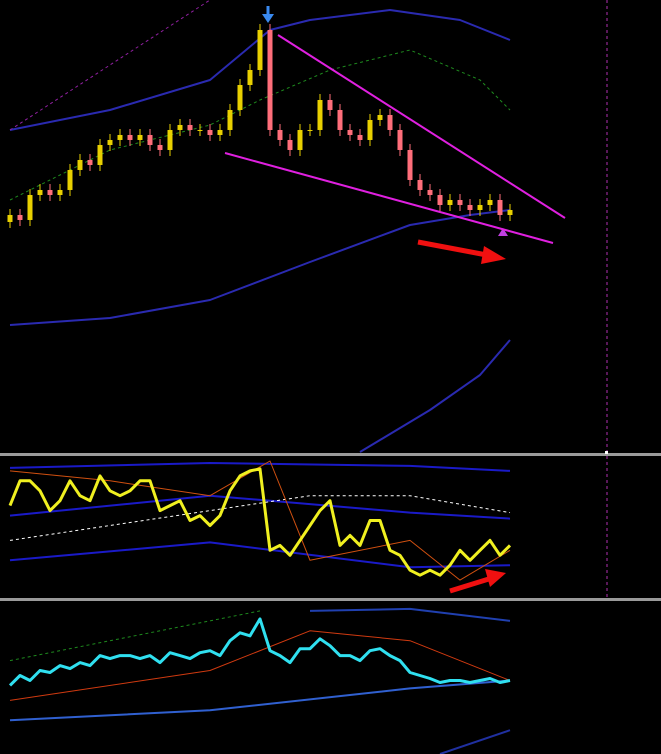 The image size is (661, 754). I want to click on marker-dot, so click(606, 452).